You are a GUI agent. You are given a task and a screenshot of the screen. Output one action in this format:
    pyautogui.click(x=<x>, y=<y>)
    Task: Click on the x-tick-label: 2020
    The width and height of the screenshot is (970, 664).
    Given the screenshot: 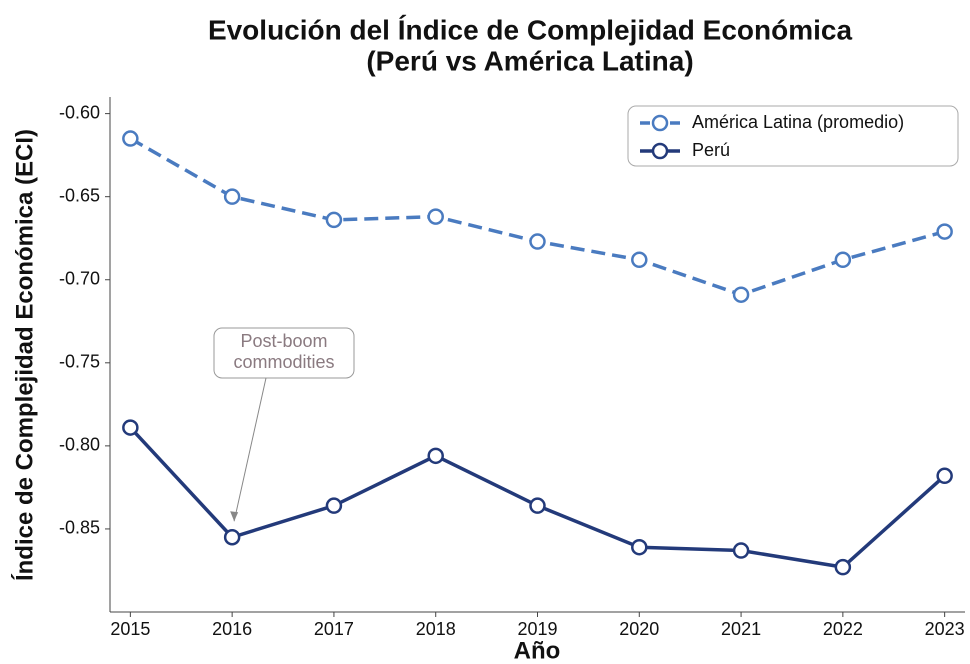 What is the action you would take?
    pyautogui.click(x=639, y=629)
    